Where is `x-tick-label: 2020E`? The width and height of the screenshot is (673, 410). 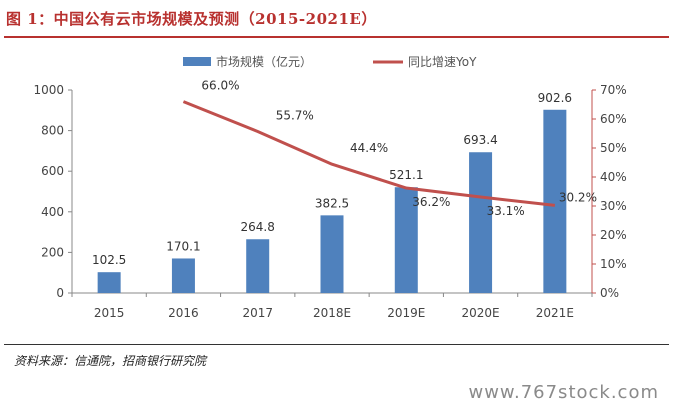
x-tick-label: 2020E is located at coordinates (481, 313).